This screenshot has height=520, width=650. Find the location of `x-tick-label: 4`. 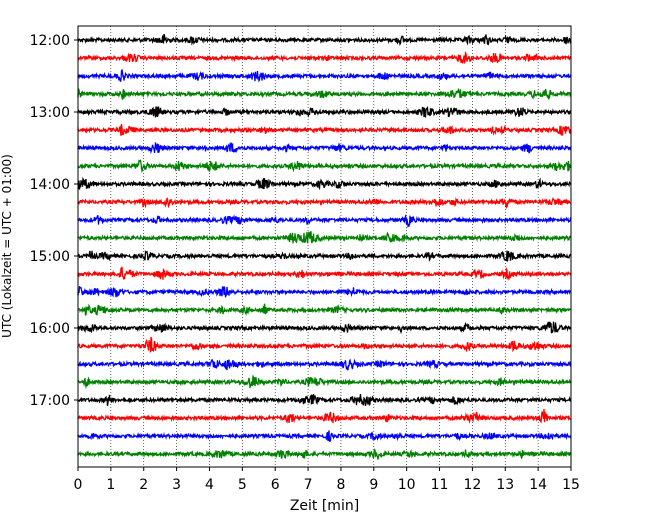

x-tick-label: 4 is located at coordinates (209, 485).